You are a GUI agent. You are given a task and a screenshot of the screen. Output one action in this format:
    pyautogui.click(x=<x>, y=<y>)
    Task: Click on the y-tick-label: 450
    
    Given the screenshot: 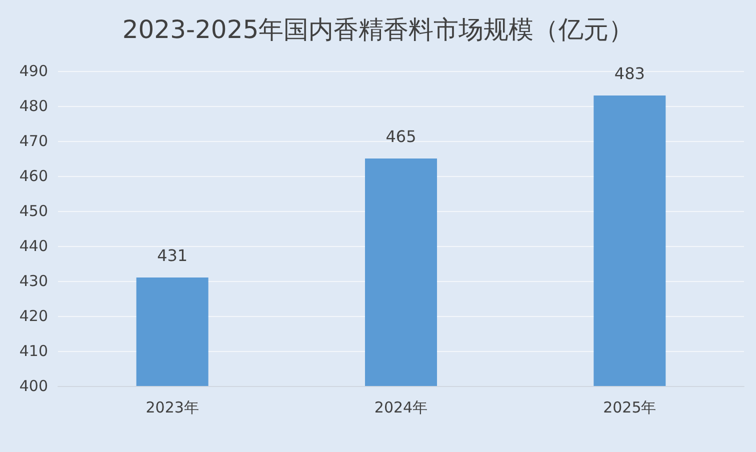 What is the action you would take?
    pyautogui.click(x=33, y=211)
    